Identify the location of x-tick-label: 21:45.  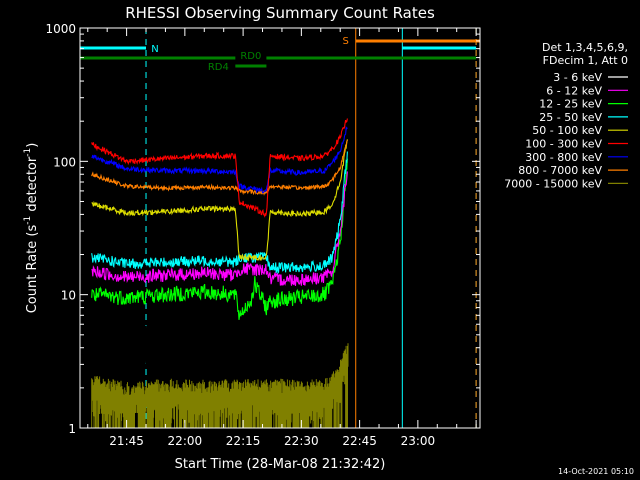
(126, 441).